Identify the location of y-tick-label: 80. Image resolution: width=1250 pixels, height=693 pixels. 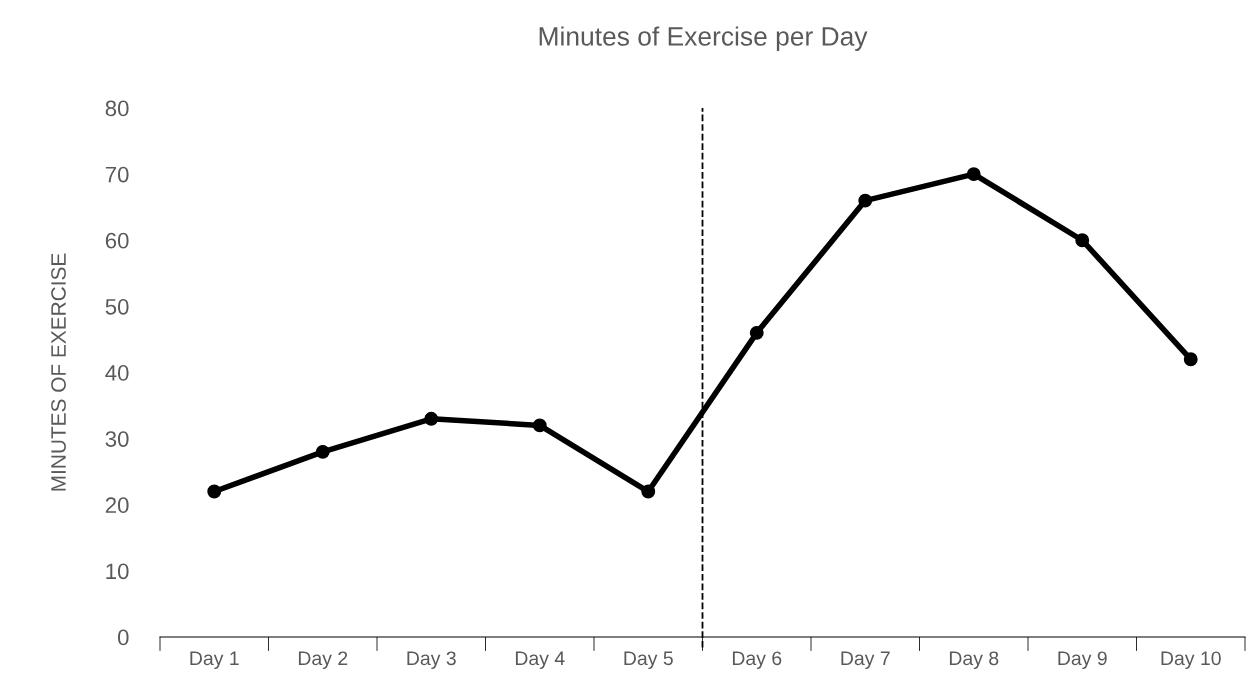
(117, 108).